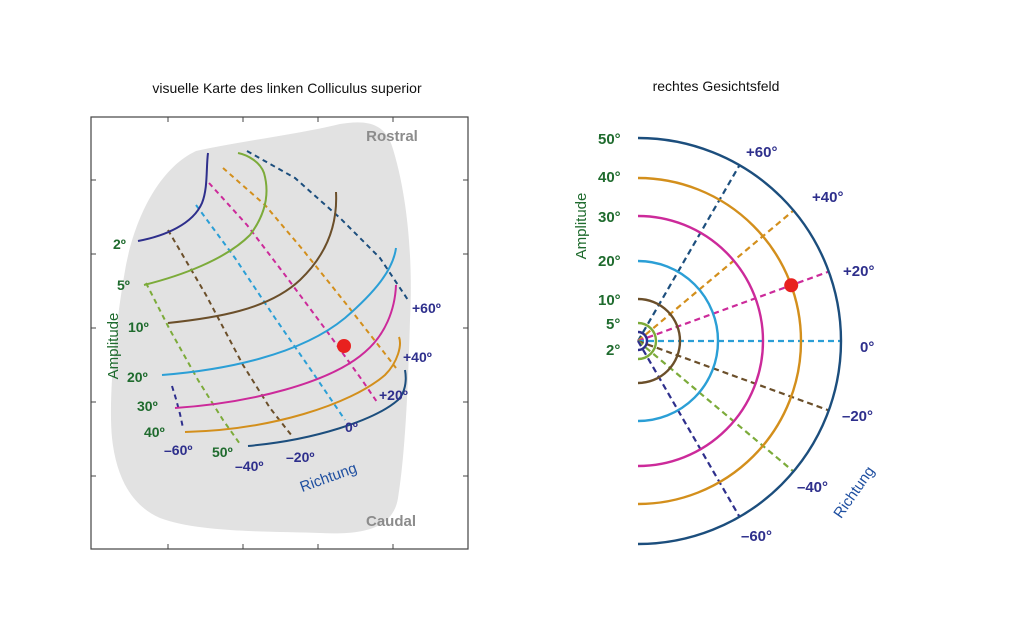  What do you see at coordinates (147, 406) in the screenshot?
I see `amplitude-label-30: 30º` at bounding box center [147, 406].